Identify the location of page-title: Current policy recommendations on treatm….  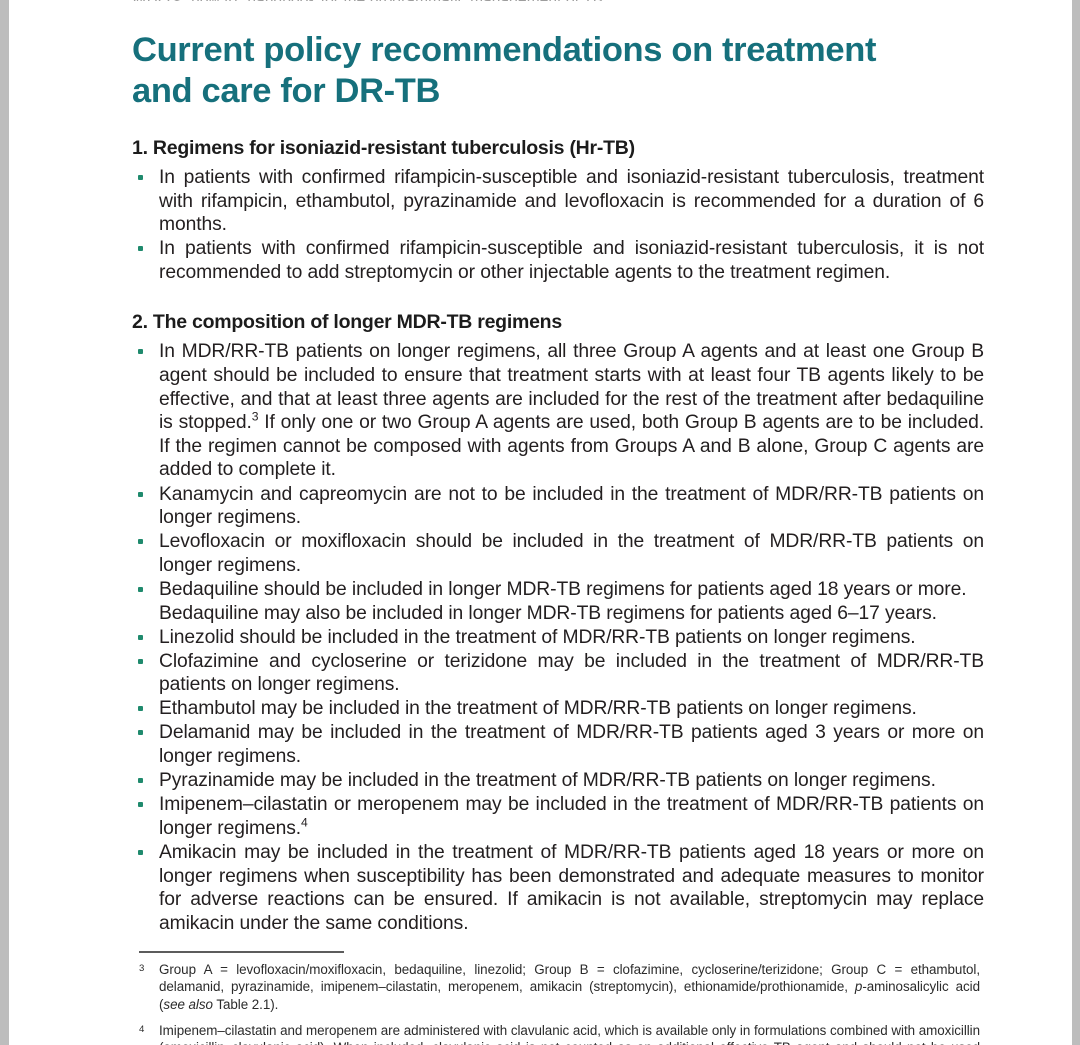
(504, 70).